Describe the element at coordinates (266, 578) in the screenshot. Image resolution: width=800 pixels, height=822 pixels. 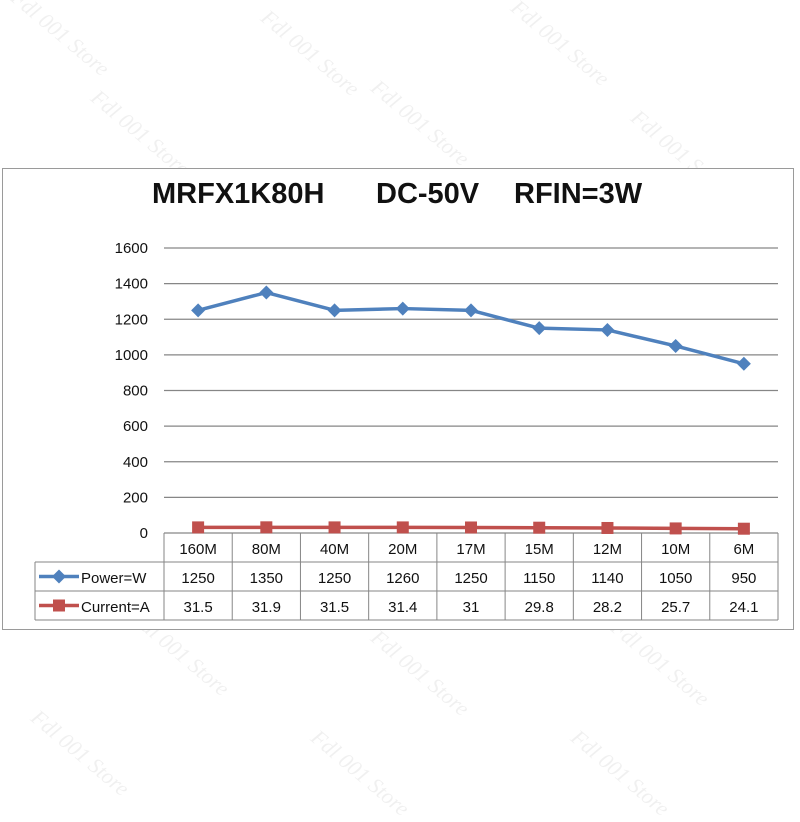
I see `table-value: 1350` at that location.